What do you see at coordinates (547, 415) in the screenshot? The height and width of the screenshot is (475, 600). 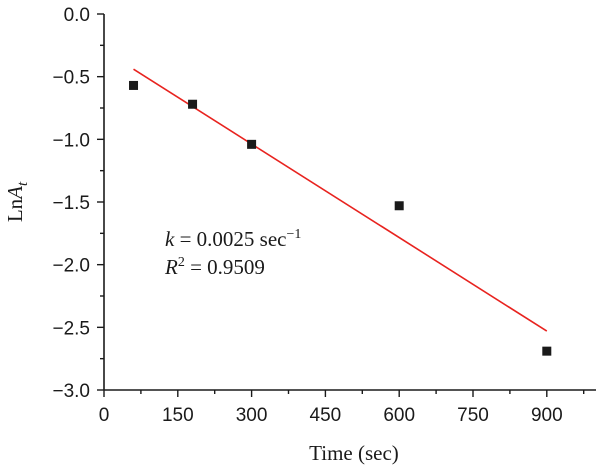 I see `x-tick-label: 900` at bounding box center [547, 415].